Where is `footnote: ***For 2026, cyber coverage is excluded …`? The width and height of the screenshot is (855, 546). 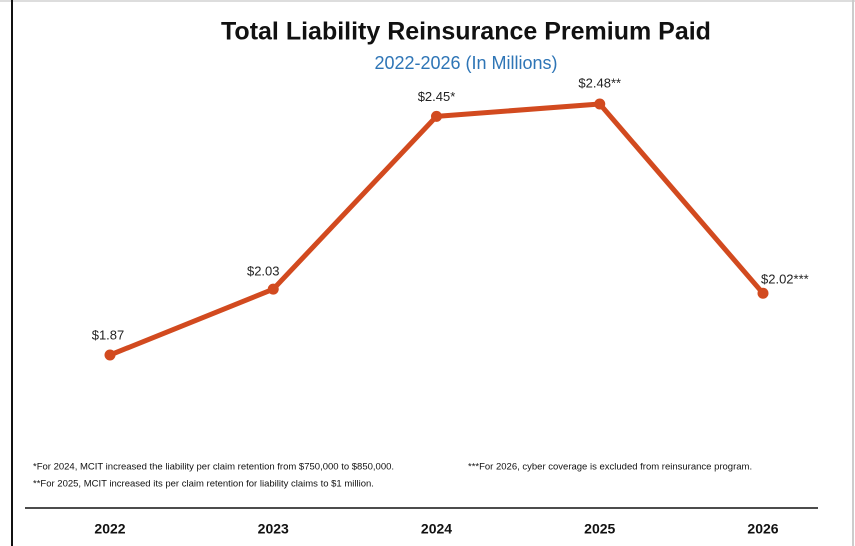
footnote: ***For 2026, cyber coverage is excluded … is located at coordinates (610, 467).